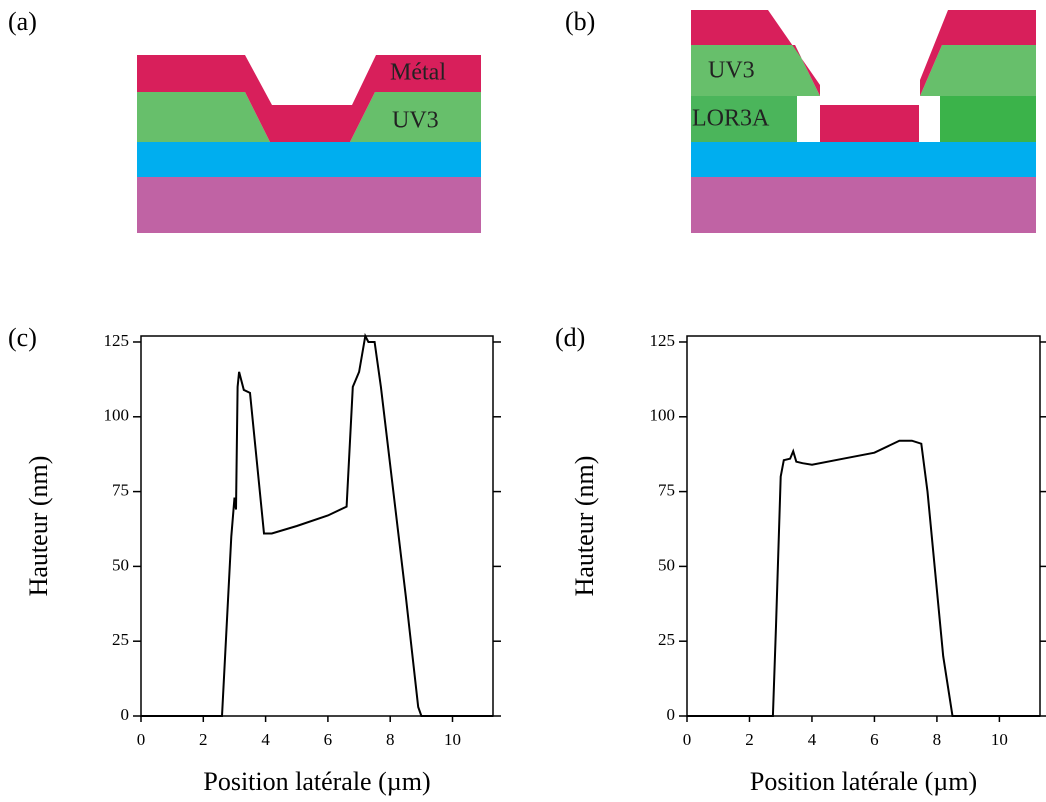 Image resolution: width=1046 pixels, height=802 pixels. What do you see at coordinates (570, 337) in the screenshot?
I see `panel-label: (d)` at bounding box center [570, 337].